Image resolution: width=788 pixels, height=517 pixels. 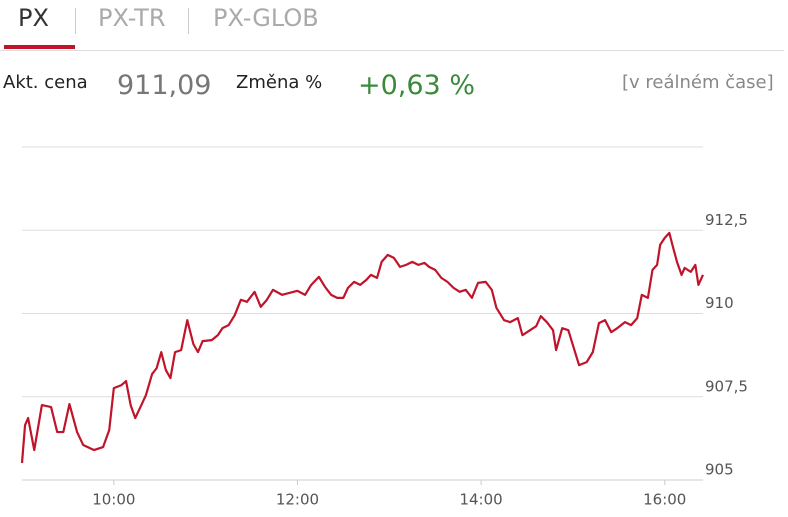 What do you see at coordinates (480, 500) in the screenshot?
I see `x-tick-label: 14:00` at bounding box center [480, 500].